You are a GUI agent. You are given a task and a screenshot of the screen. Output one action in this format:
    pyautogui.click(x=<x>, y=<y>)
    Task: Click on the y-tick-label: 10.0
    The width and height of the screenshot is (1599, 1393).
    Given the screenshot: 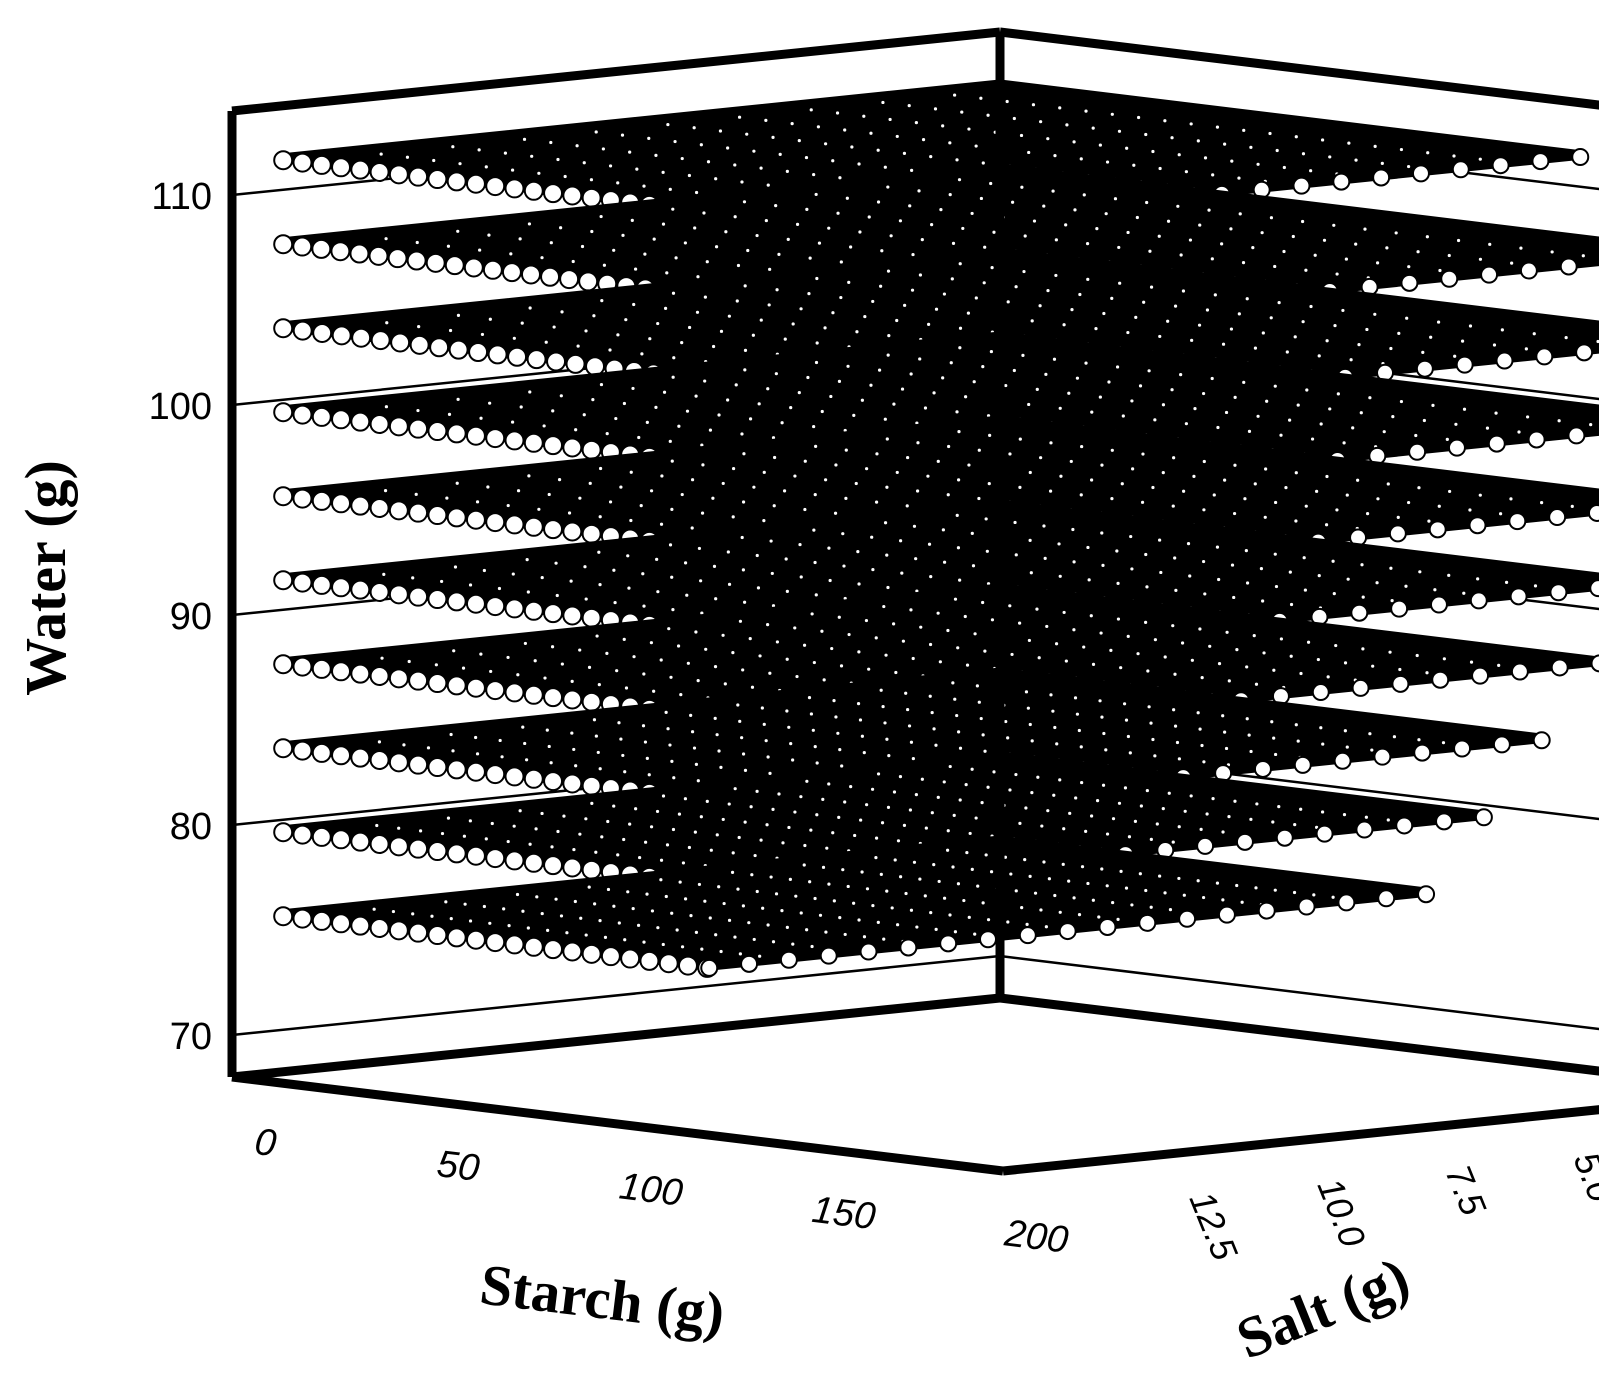 What is the action you would take?
    pyautogui.click(x=1342, y=1212)
    